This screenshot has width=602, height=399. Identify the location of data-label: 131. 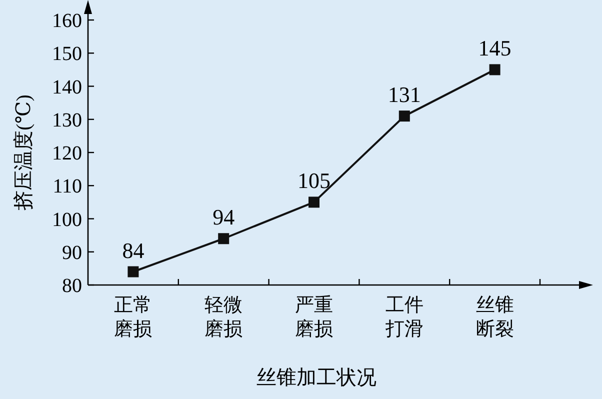
(404, 95).